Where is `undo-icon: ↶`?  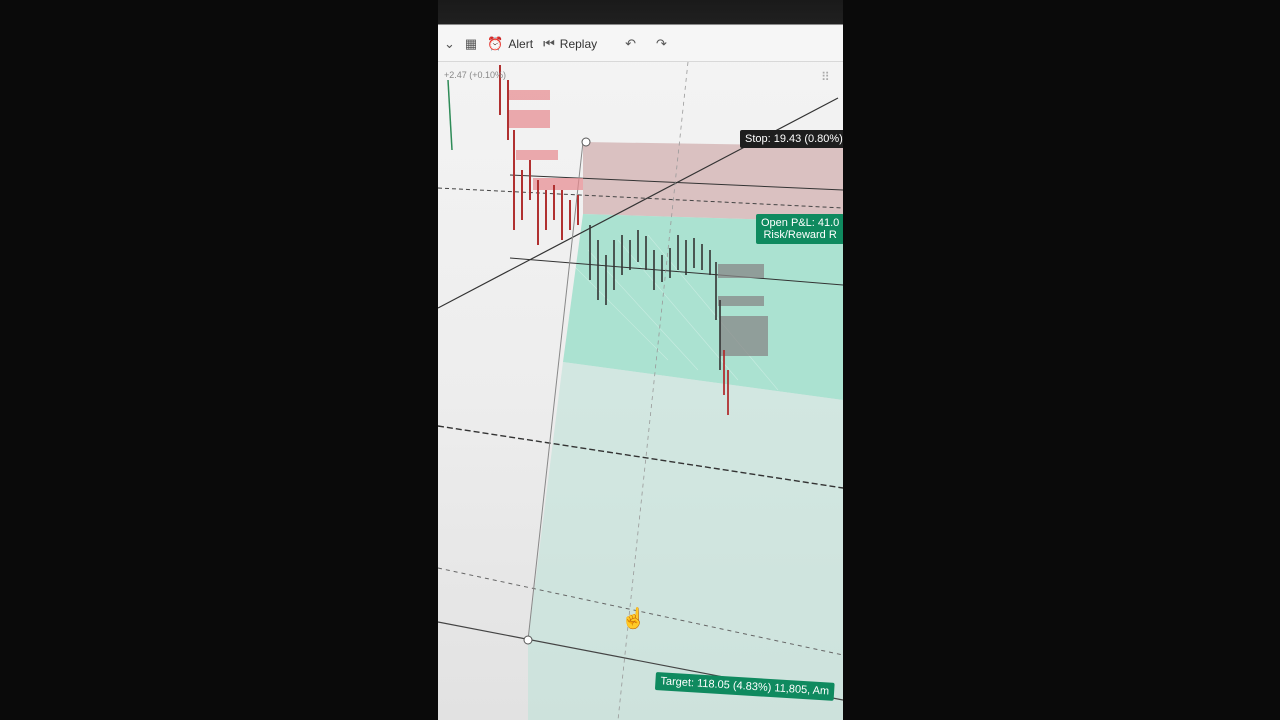 undo-icon: ↶ is located at coordinates (631, 43).